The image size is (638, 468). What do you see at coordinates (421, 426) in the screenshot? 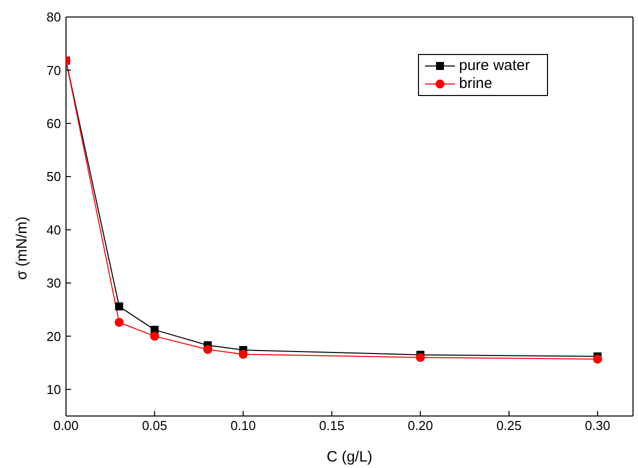
I see `x-tick-label: 0.20` at bounding box center [421, 426].